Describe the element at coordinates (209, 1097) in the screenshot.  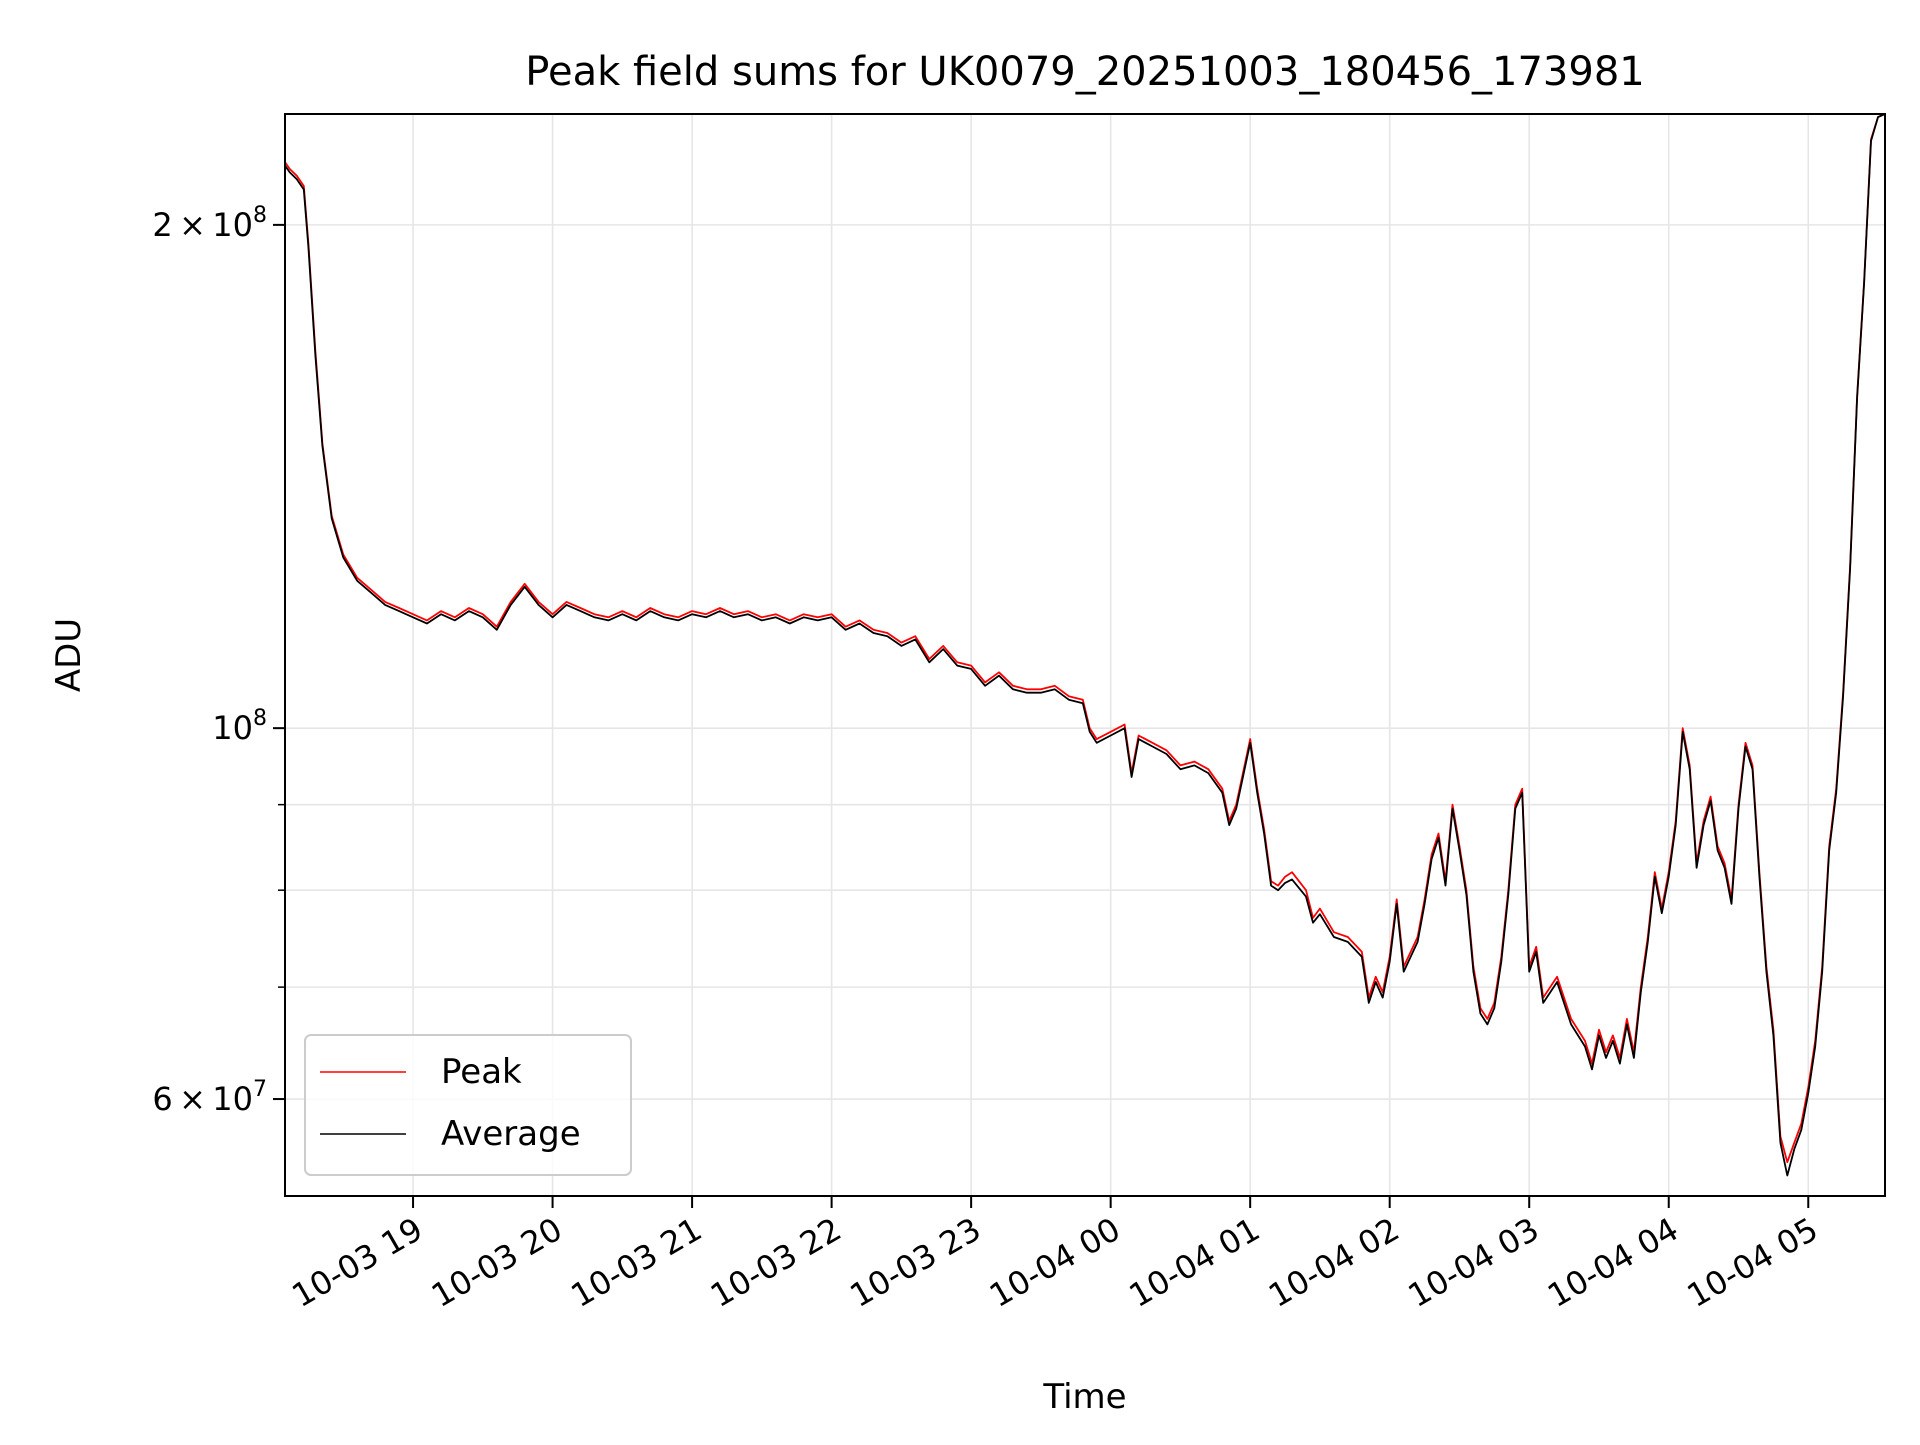
I see `y-tick-label: 6 × 107` at that location.